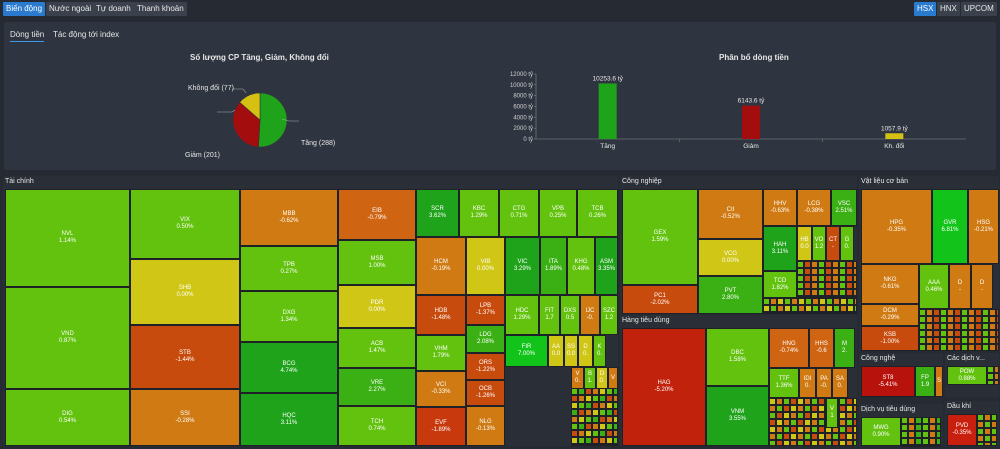 The image size is (1000, 449). I want to click on stock-tile-eib: EIB -0.79%, so click(377, 214).